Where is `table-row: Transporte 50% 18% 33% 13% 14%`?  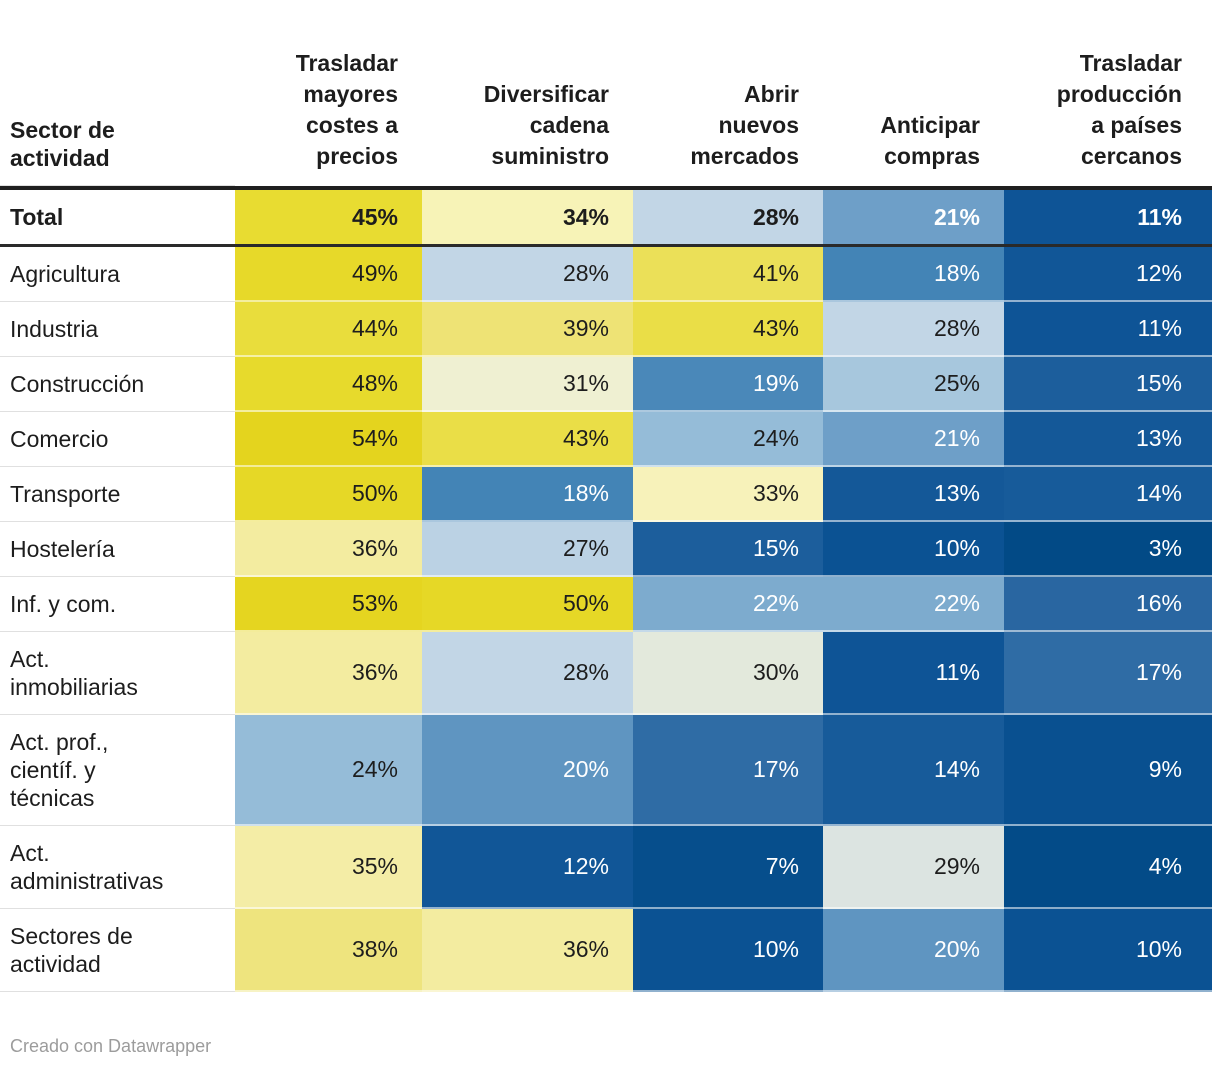
table-row: Transporte 50% 18% 33% 13% 14% is located at coordinates (606, 494).